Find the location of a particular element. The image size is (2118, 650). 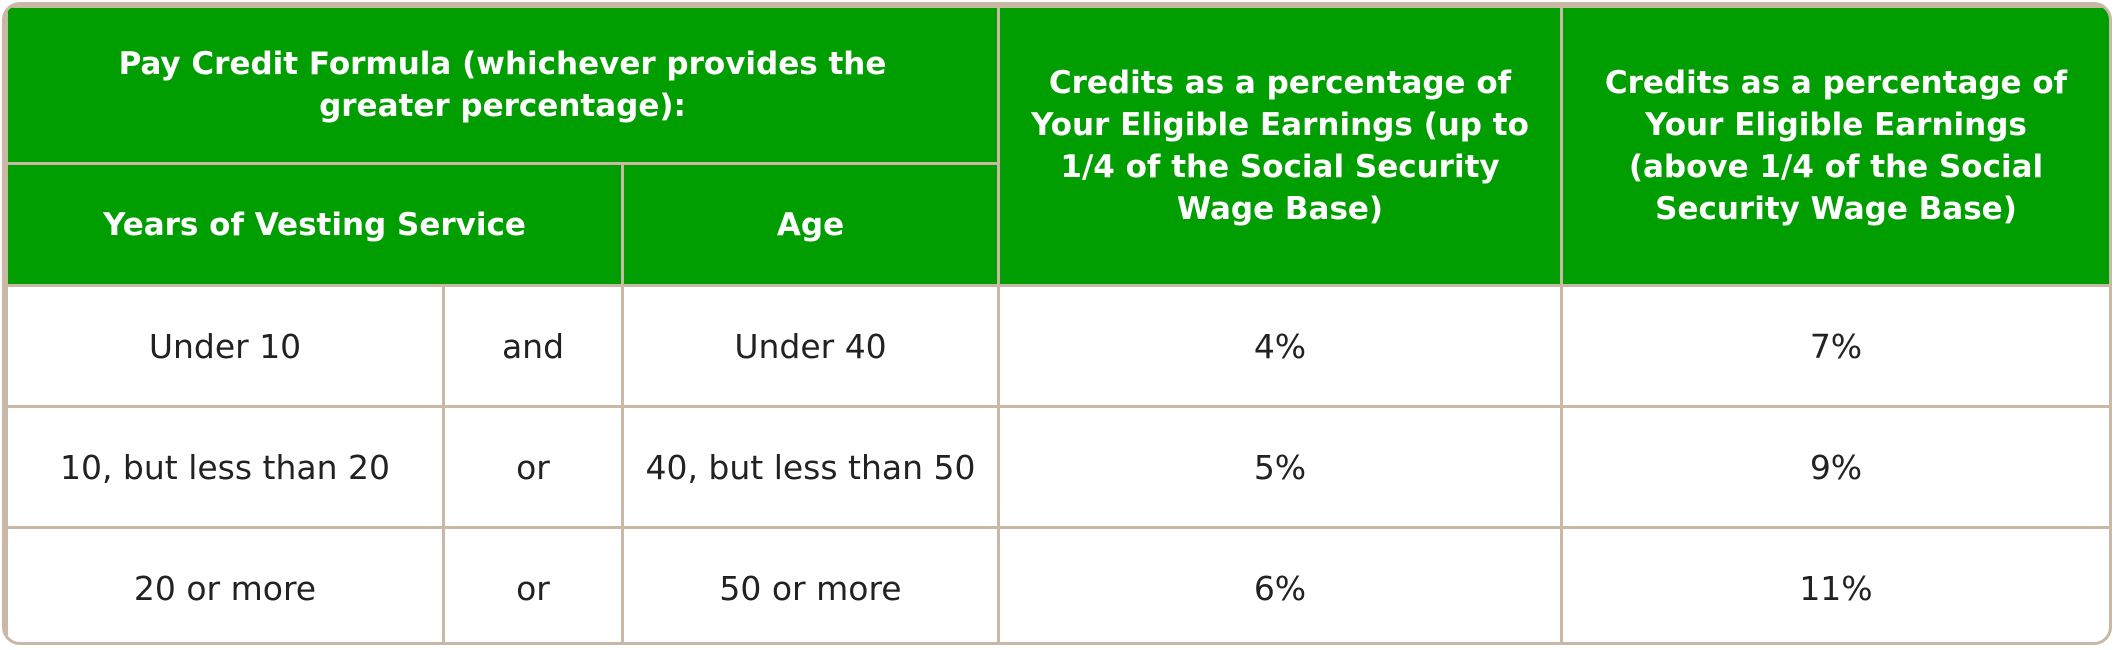

credits-high-cell: 7% is located at coordinates (1834, 346).